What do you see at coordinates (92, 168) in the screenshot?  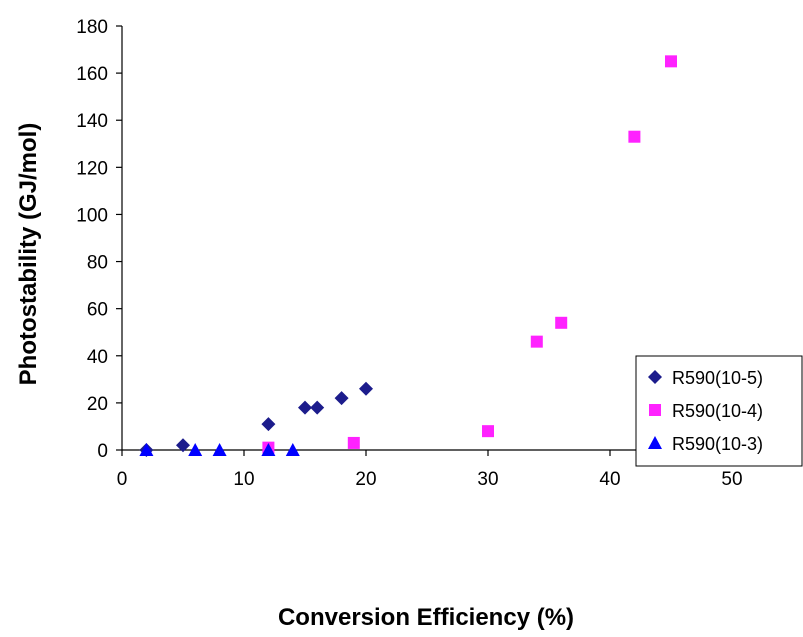 I see `y-tick-label: 120` at bounding box center [92, 168].